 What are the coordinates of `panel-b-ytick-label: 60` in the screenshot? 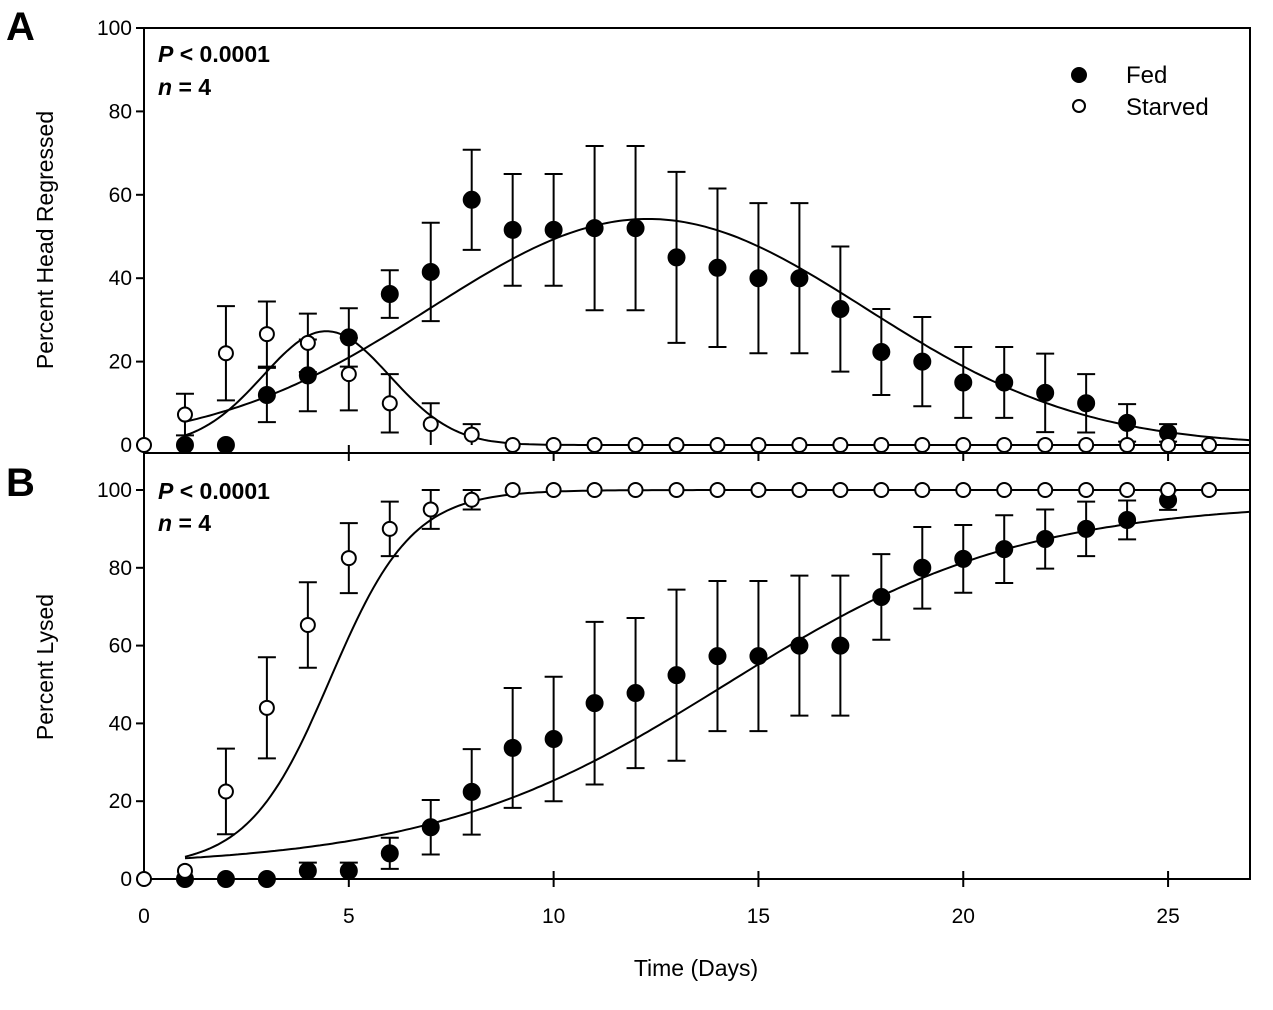 It's located at (120, 646).